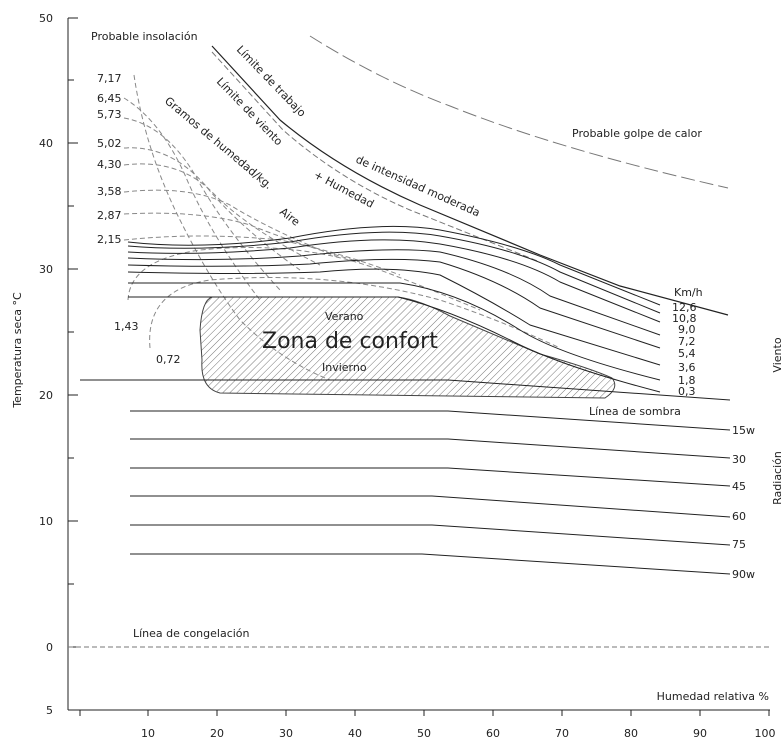 The width and height of the screenshot is (783, 745). Describe the element at coordinates (355, 733) in the screenshot. I see `x-tick-label: 40` at that location.